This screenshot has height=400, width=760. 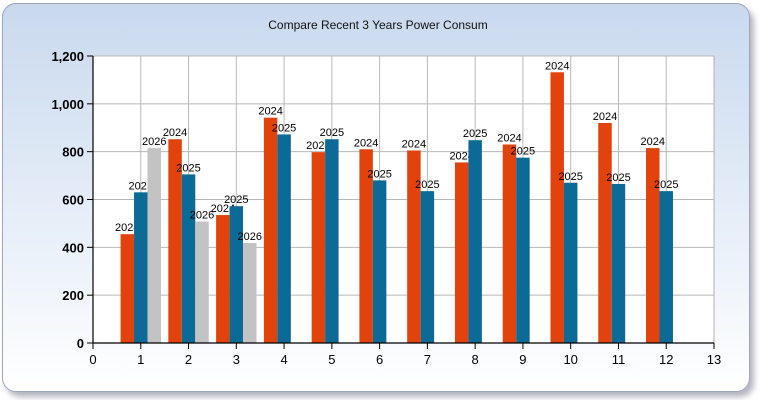 I want to click on y-tick-label: 0, so click(x=80, y=343).